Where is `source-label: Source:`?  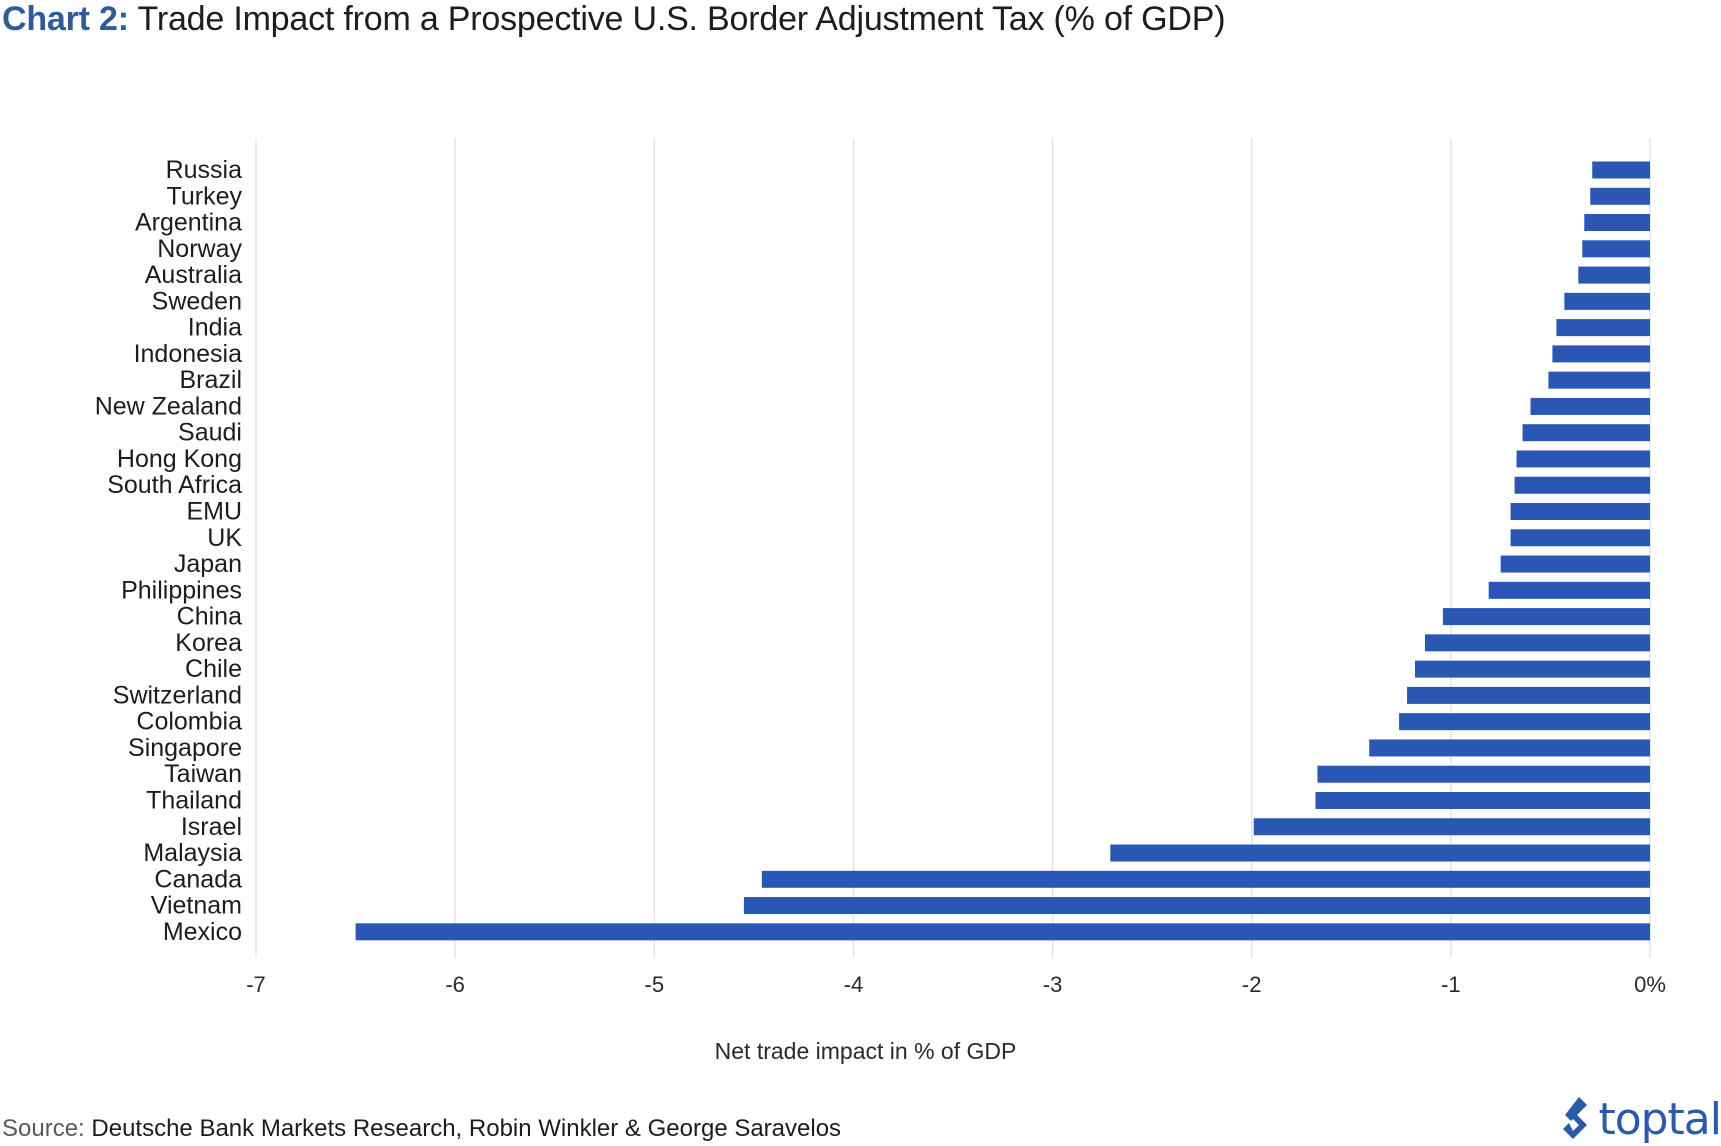
source-label: Source: is located at coordinates (43, 1128).